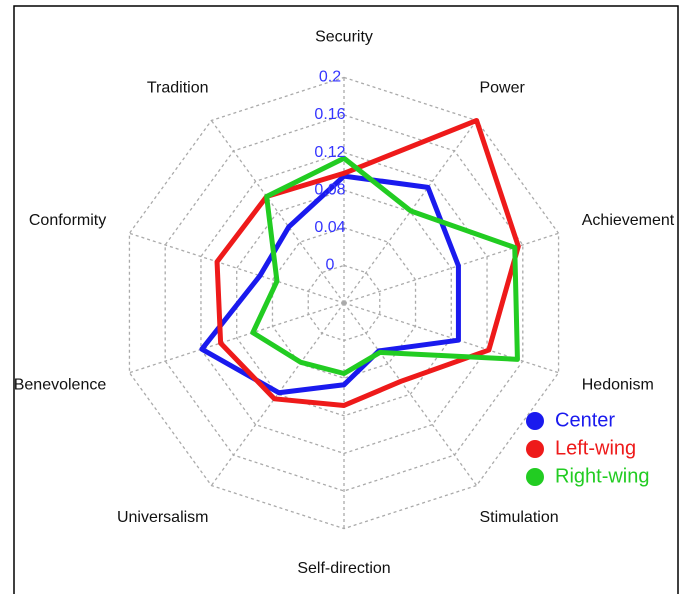  Describe the element at coordinates (330, 77) in the screenshot. I see `r-tick-label: 0.2` at that location.